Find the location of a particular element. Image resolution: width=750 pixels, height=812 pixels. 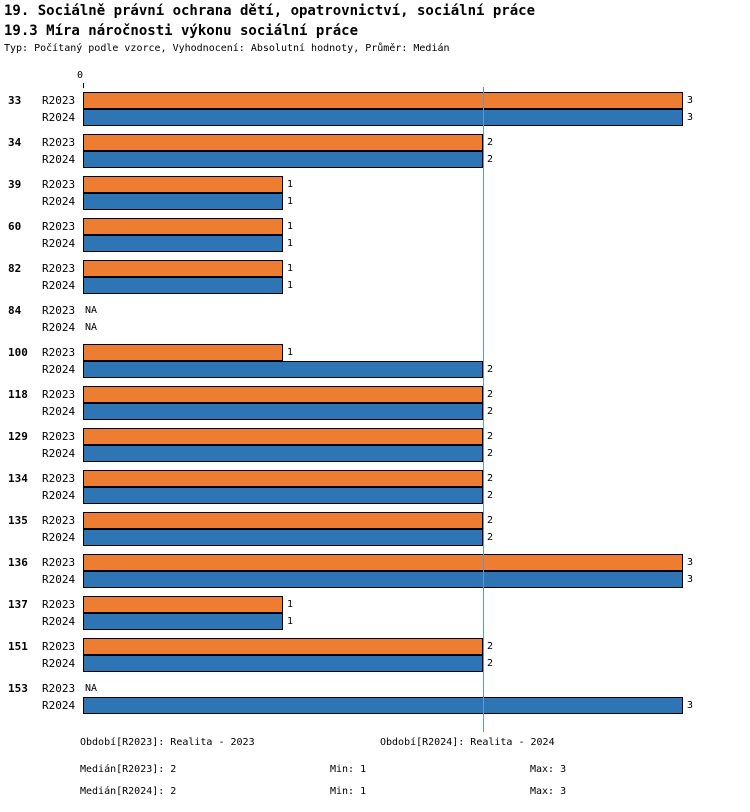

stat-min-2023: Min: 1 is located at coordinates (348, 769).